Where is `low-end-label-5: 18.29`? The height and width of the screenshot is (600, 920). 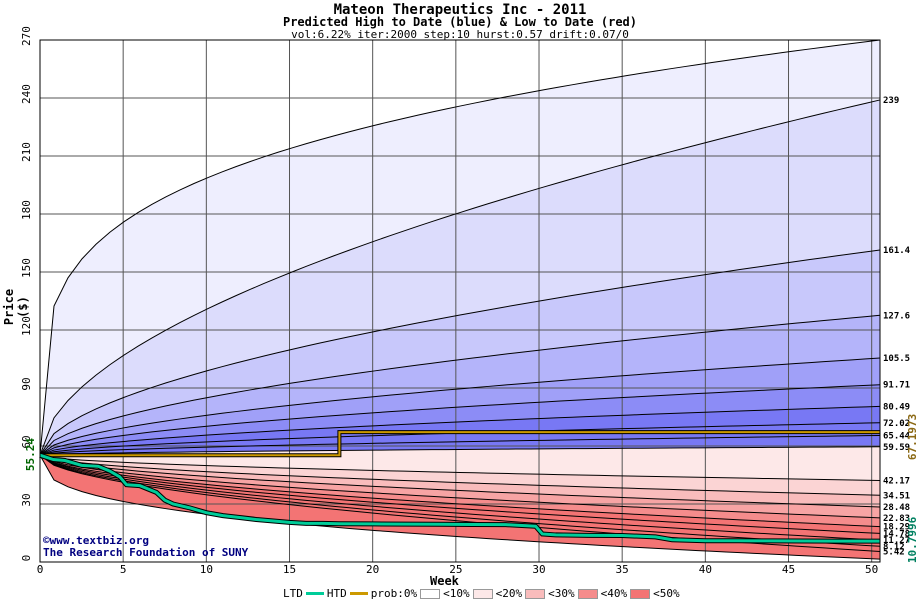
low-end-label-5: 18.29 is located at coordinates (896, 528).